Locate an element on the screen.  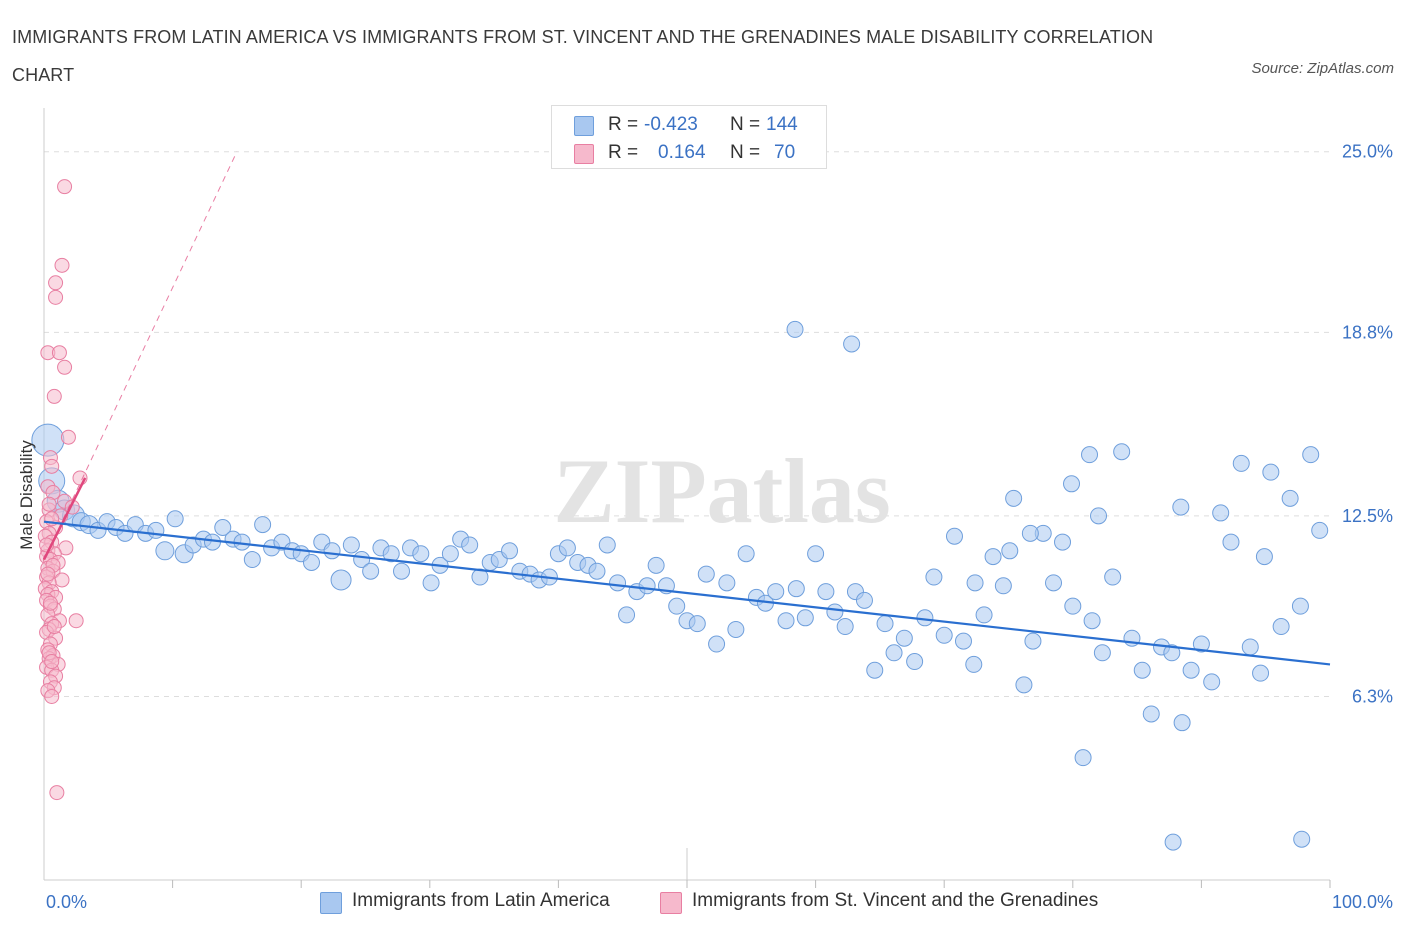
r-label: R = is located at coordinates (623, 152).